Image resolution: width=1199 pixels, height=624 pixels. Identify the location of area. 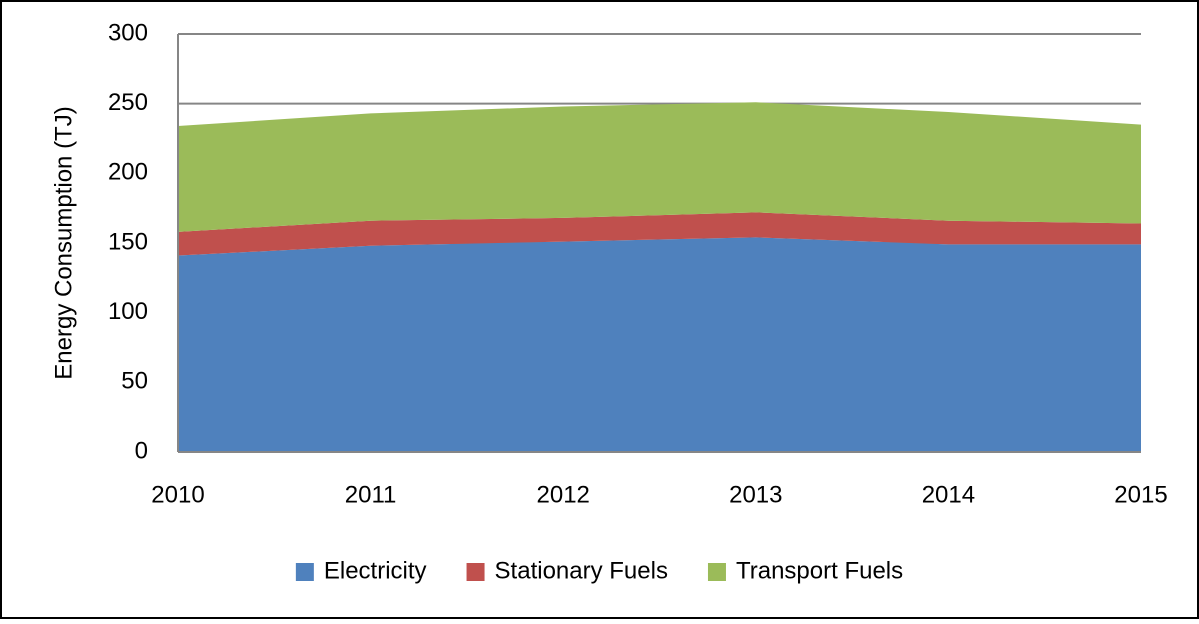
(659, 234).